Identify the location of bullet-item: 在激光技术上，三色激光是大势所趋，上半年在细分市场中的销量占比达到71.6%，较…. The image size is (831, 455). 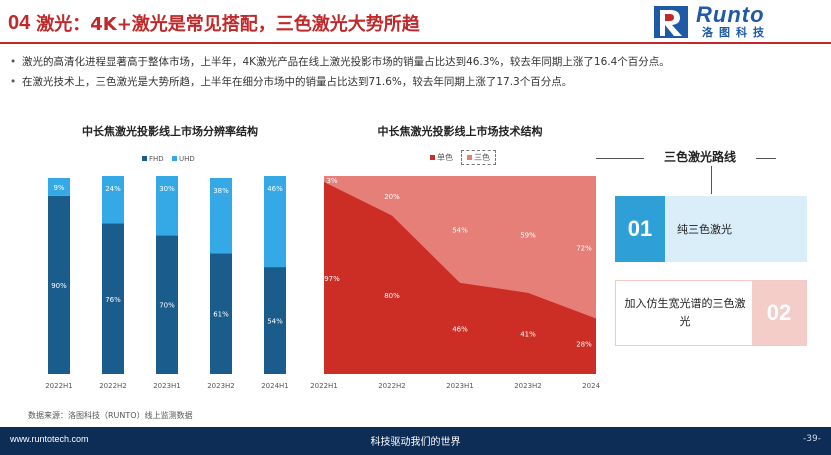
(415, 82).